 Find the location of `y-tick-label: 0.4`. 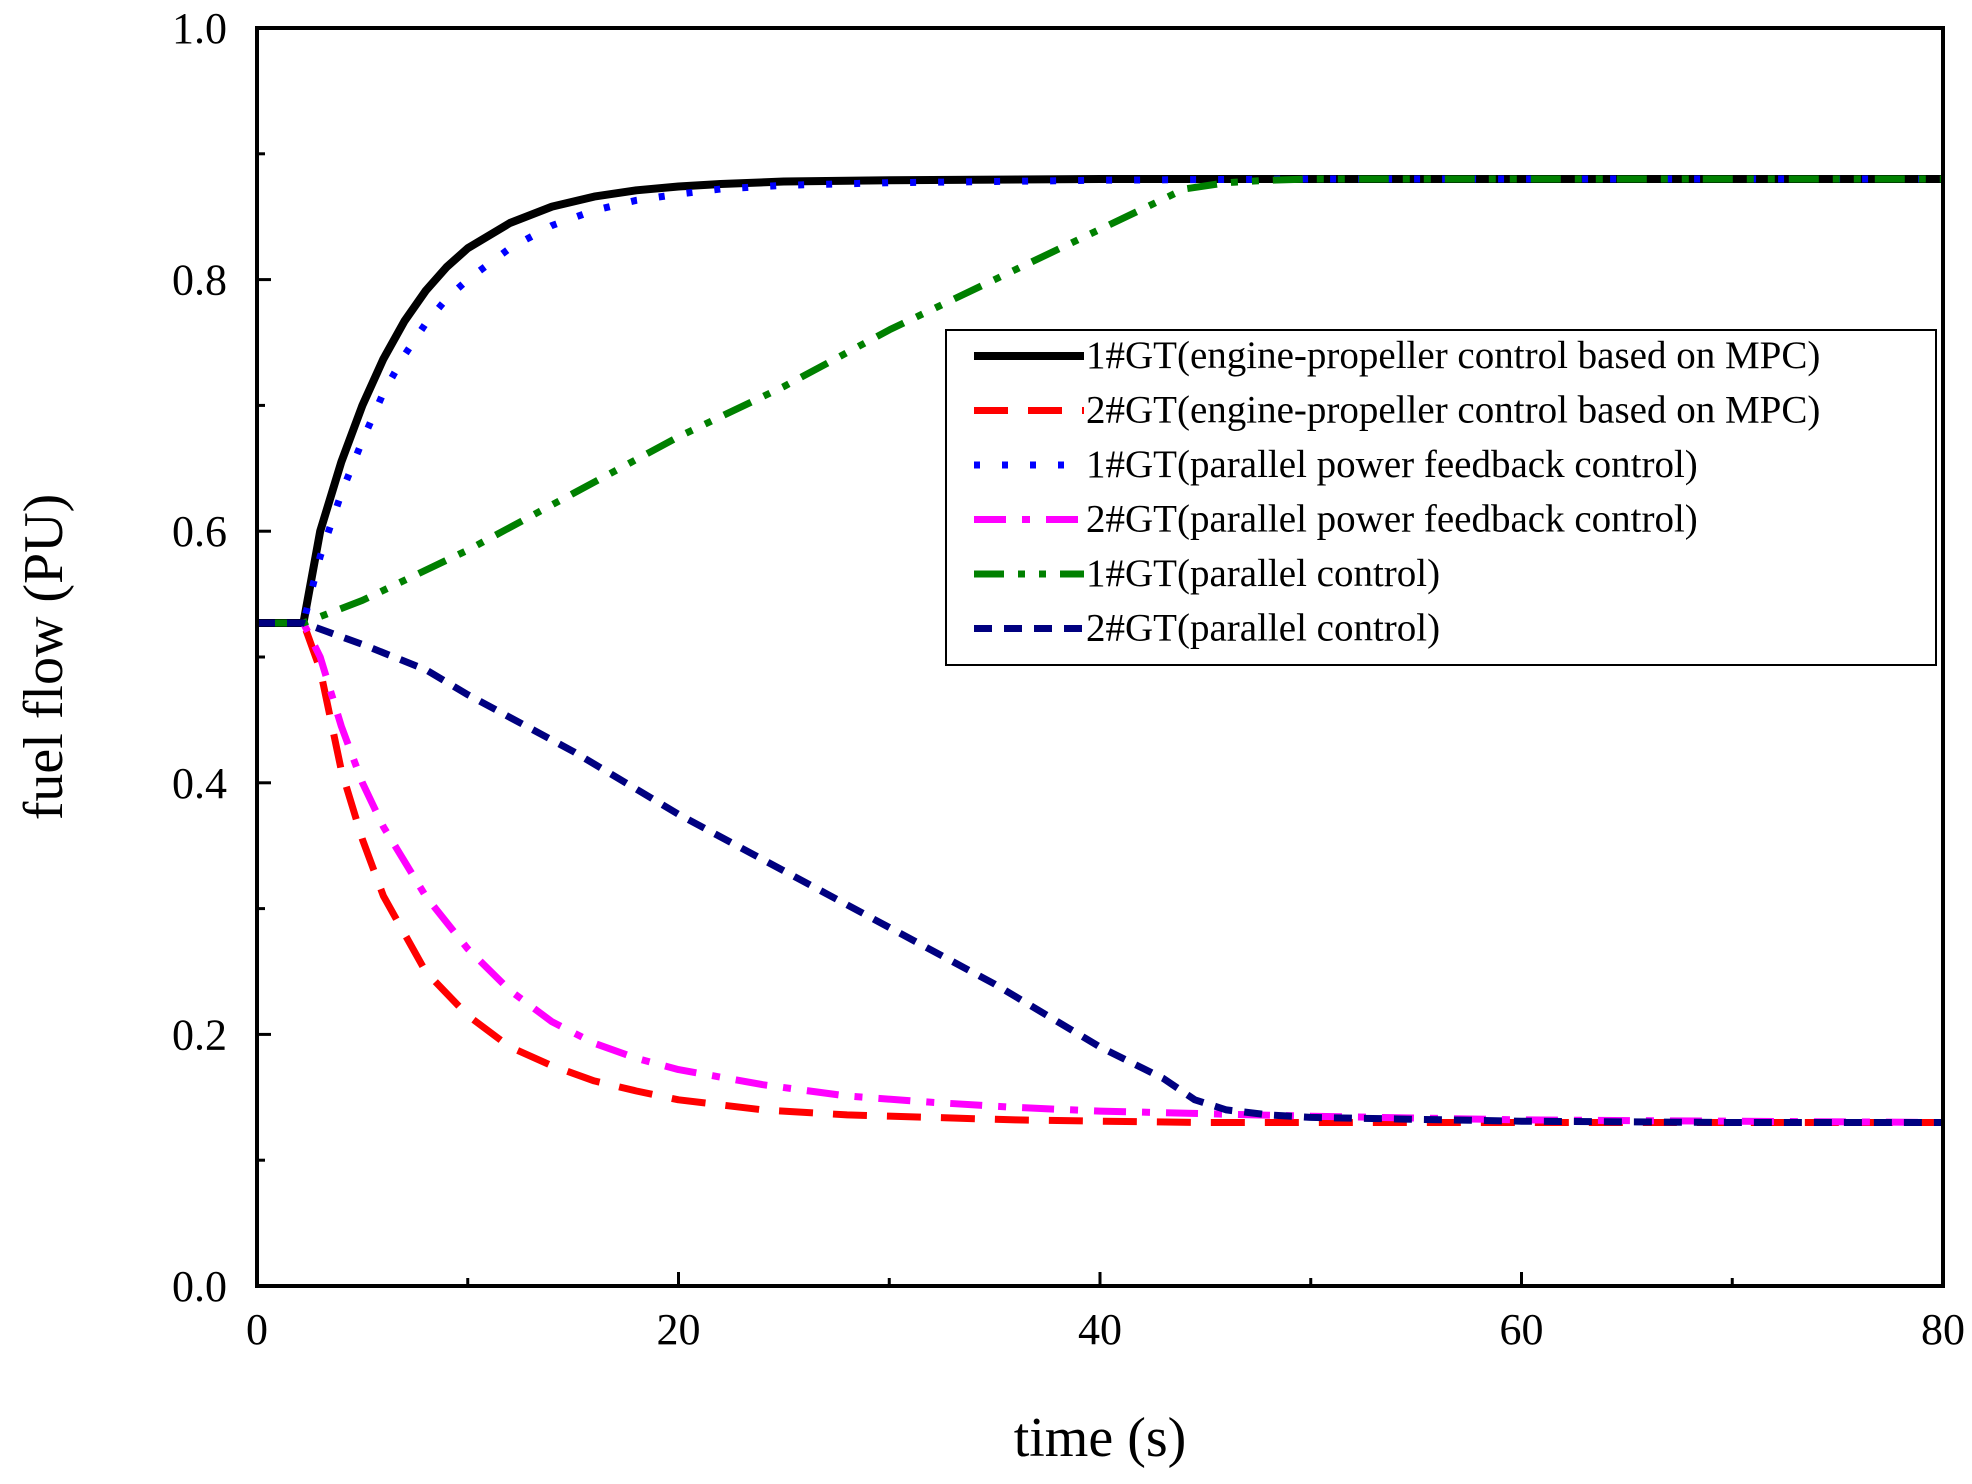

y-tick-label: 0.4 is located at coordinates (199, 783).